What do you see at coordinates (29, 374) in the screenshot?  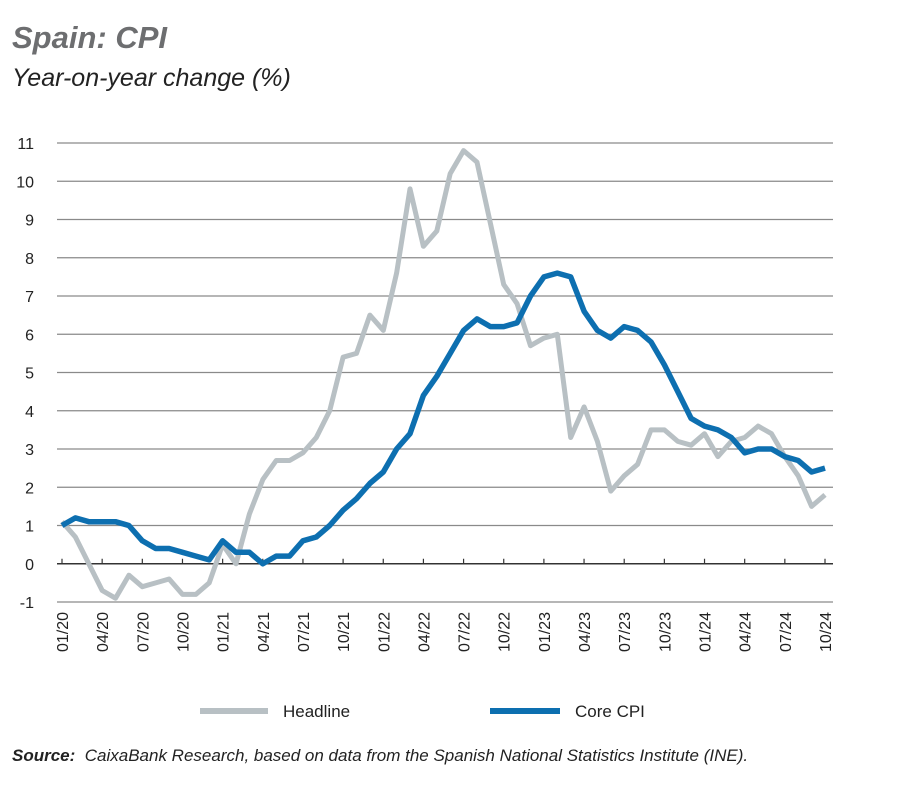 I see `y-tick-label: 5` at bounding box center [29, 374].